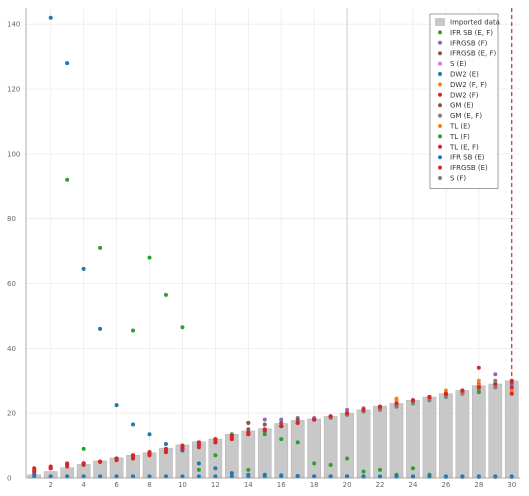 The width and height of the screenshot is (529, 496). What do you see at coordinates (248, 485) in the screenshot?
I see `x-tick-label: 14` at bounding box center [248, 485].